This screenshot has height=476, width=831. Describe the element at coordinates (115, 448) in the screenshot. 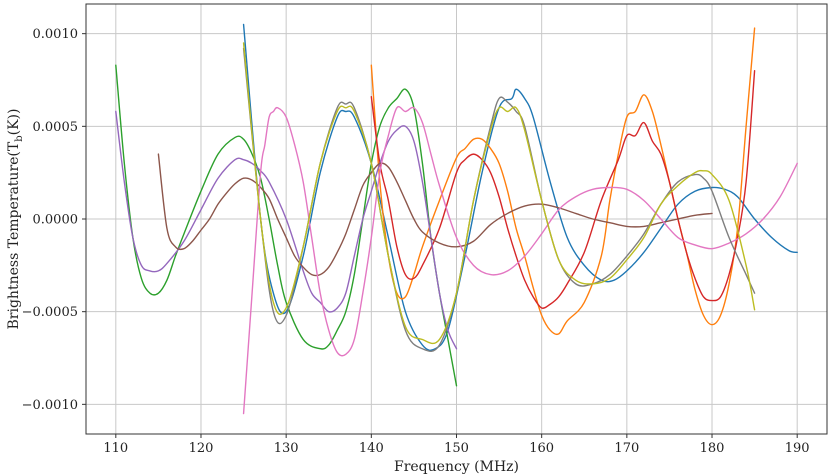

I see `x-tick-label: 110` at that location.